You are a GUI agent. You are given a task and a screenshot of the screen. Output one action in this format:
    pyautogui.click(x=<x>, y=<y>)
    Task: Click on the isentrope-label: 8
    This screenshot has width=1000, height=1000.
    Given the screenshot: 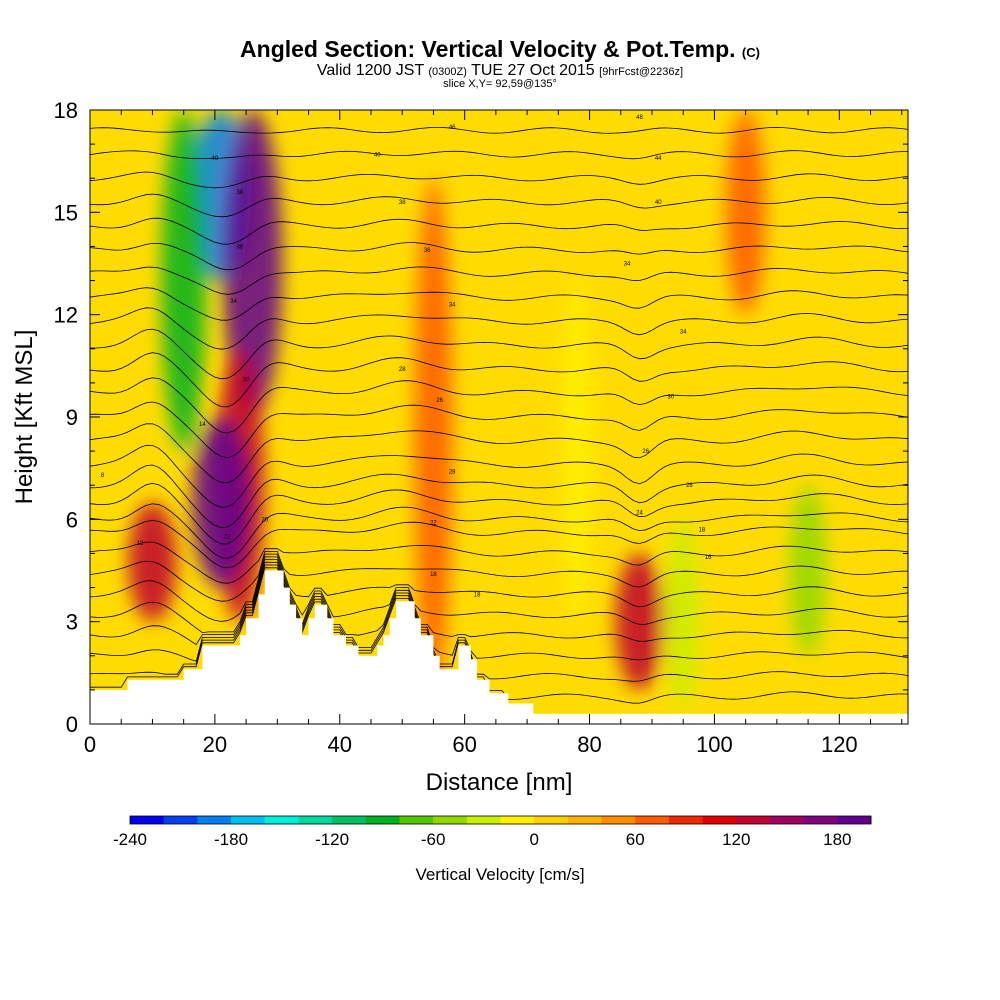 What is the action you would take?
    pyautogui.click(x=103, y=476)
    